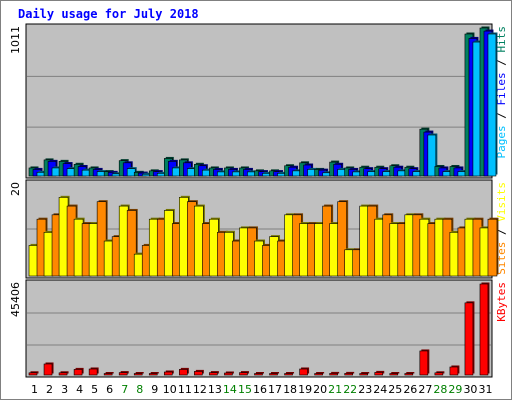 The width and height of the screenshot is (512, 400). I want to click on day-label: 13, so click(215, 389).